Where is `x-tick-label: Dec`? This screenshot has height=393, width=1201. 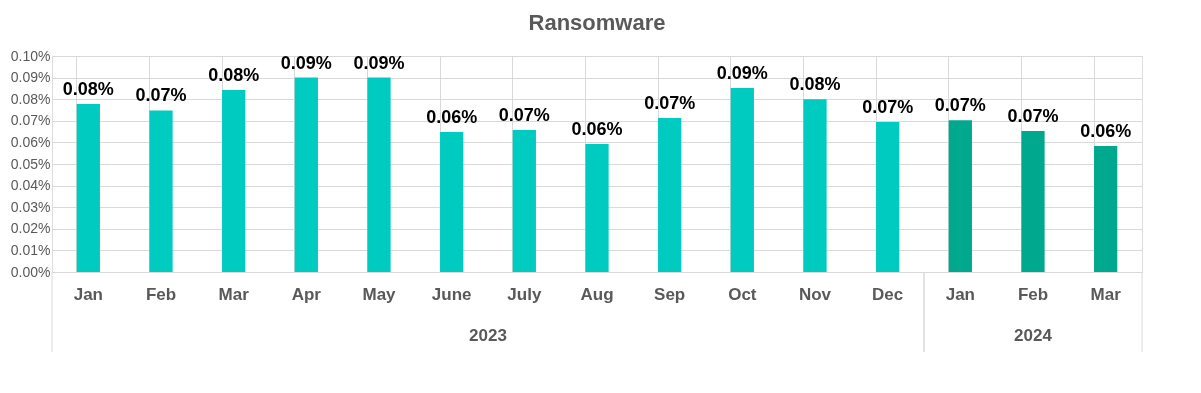
x-tick-label: Dec is located at coordinates (888, 294).